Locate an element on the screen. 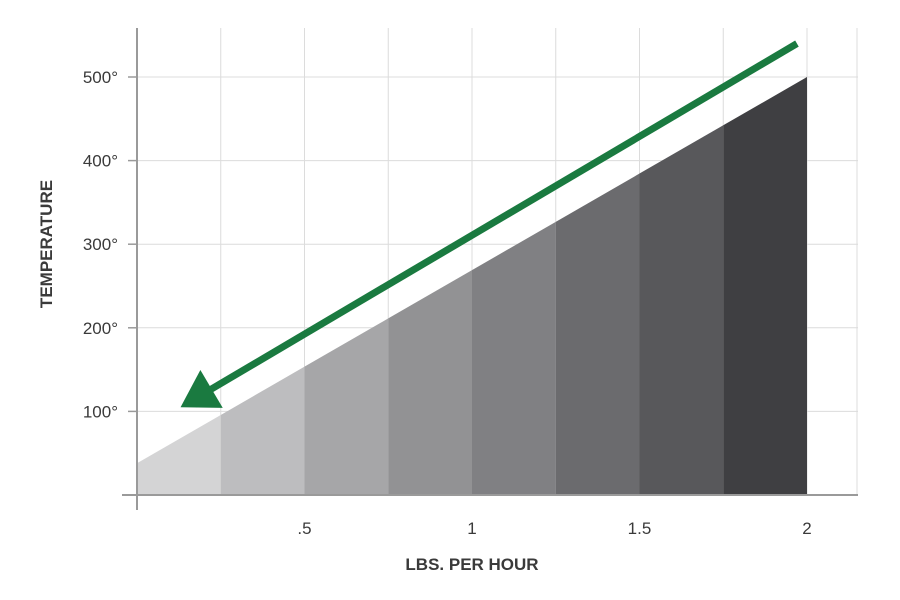 The image size is (900, 600). x-tick-label: 2 is located at coordinates (806, 528).